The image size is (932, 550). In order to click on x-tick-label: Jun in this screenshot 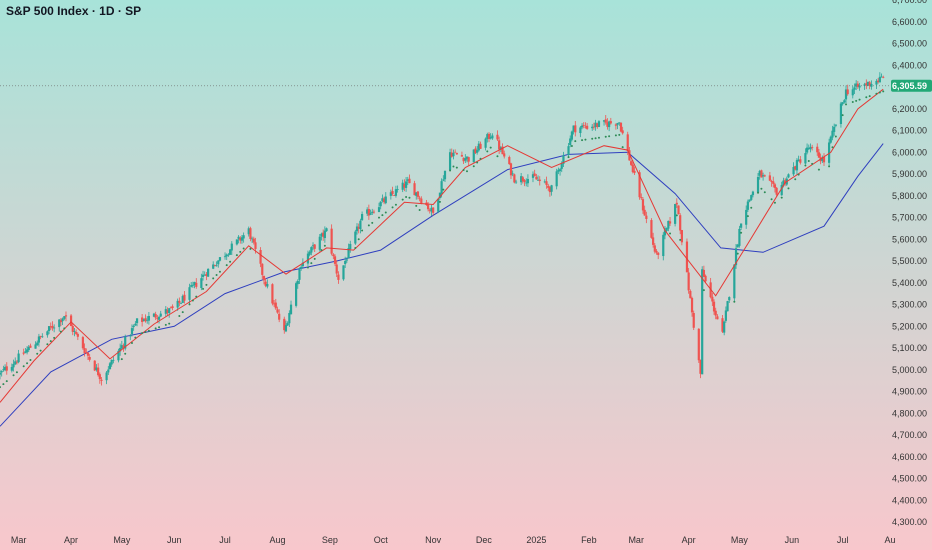, I will do `click(792, 540)`.